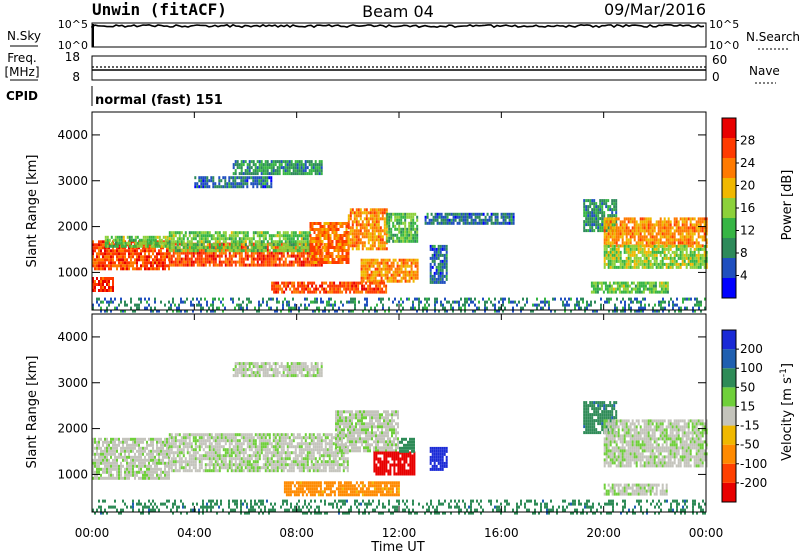 The height and width of the screenshot is (554, 800). What do you see at coordinates (747, 231) in the screenshot?
I see `power-colorbar-tick-label: 12` at bounding box center [747, 231].